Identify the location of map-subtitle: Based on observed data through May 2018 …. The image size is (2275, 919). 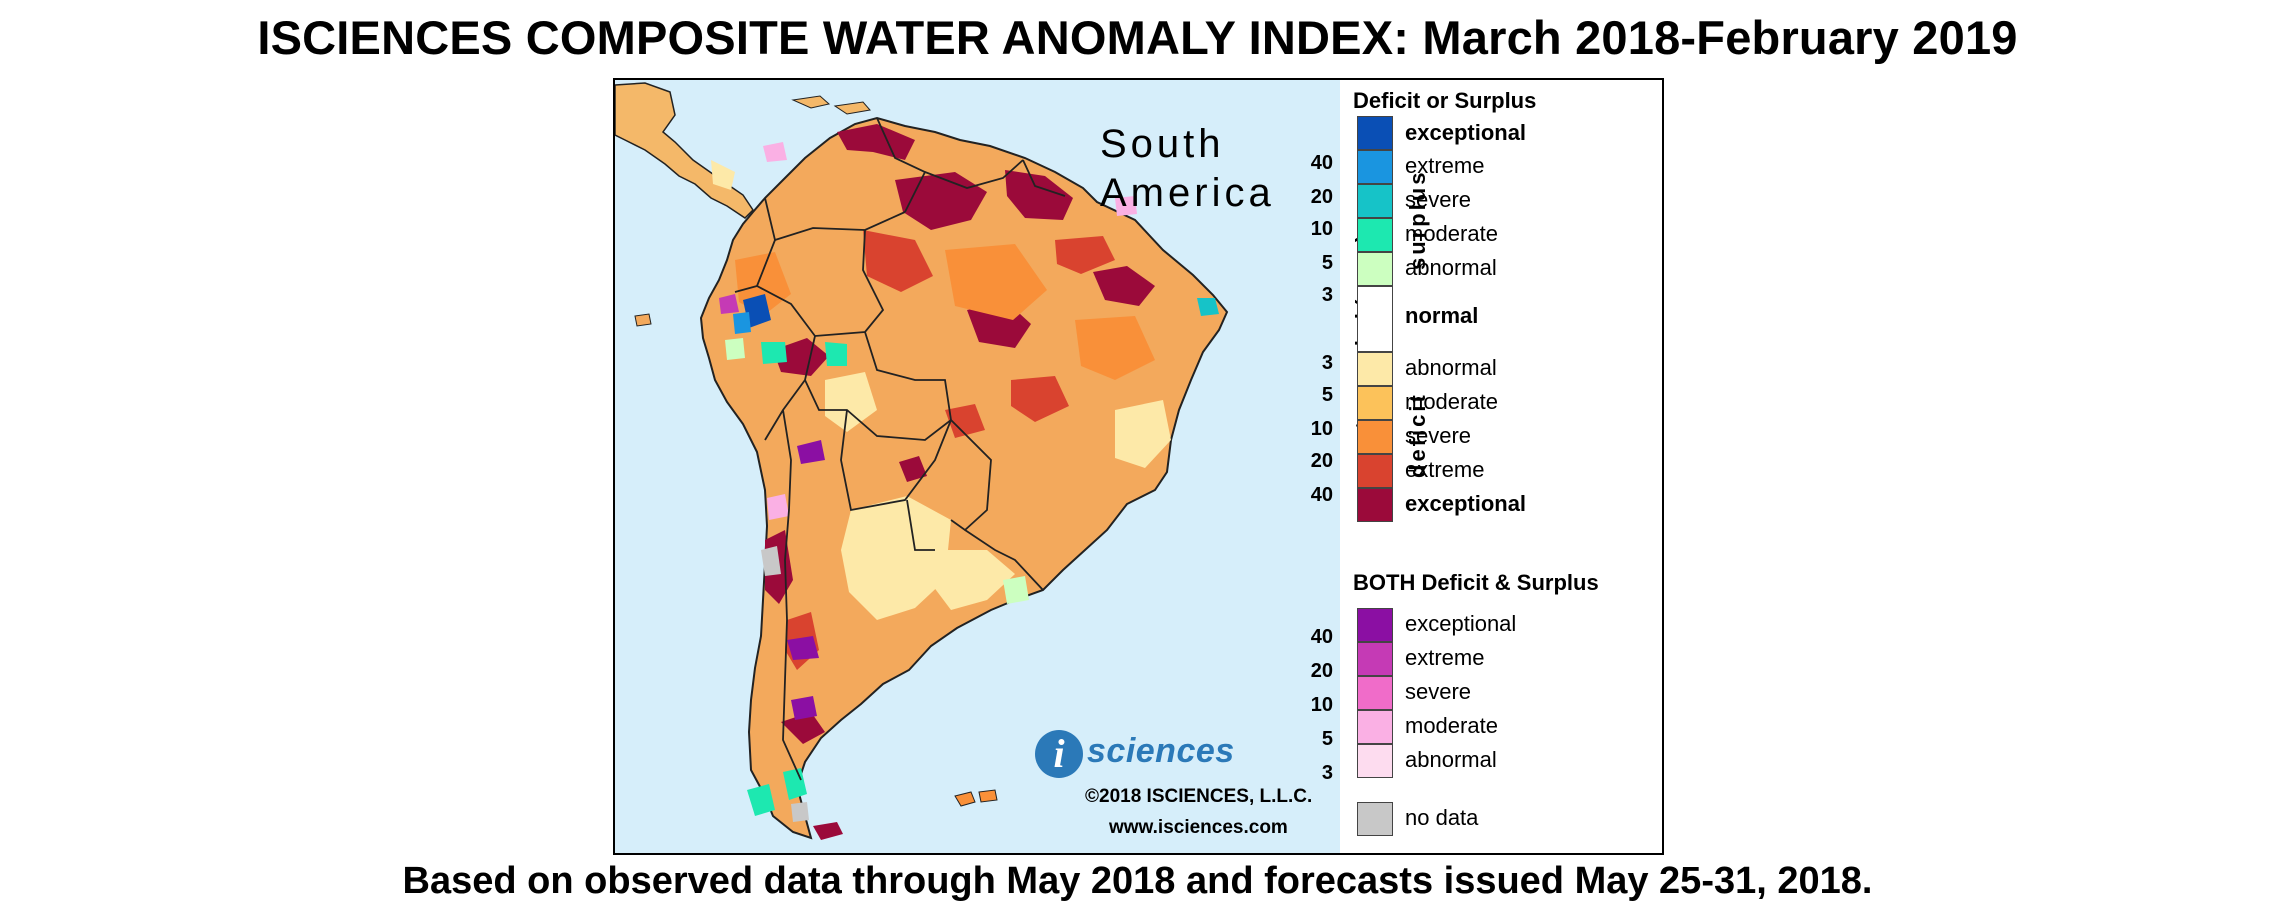
(1137, 881).